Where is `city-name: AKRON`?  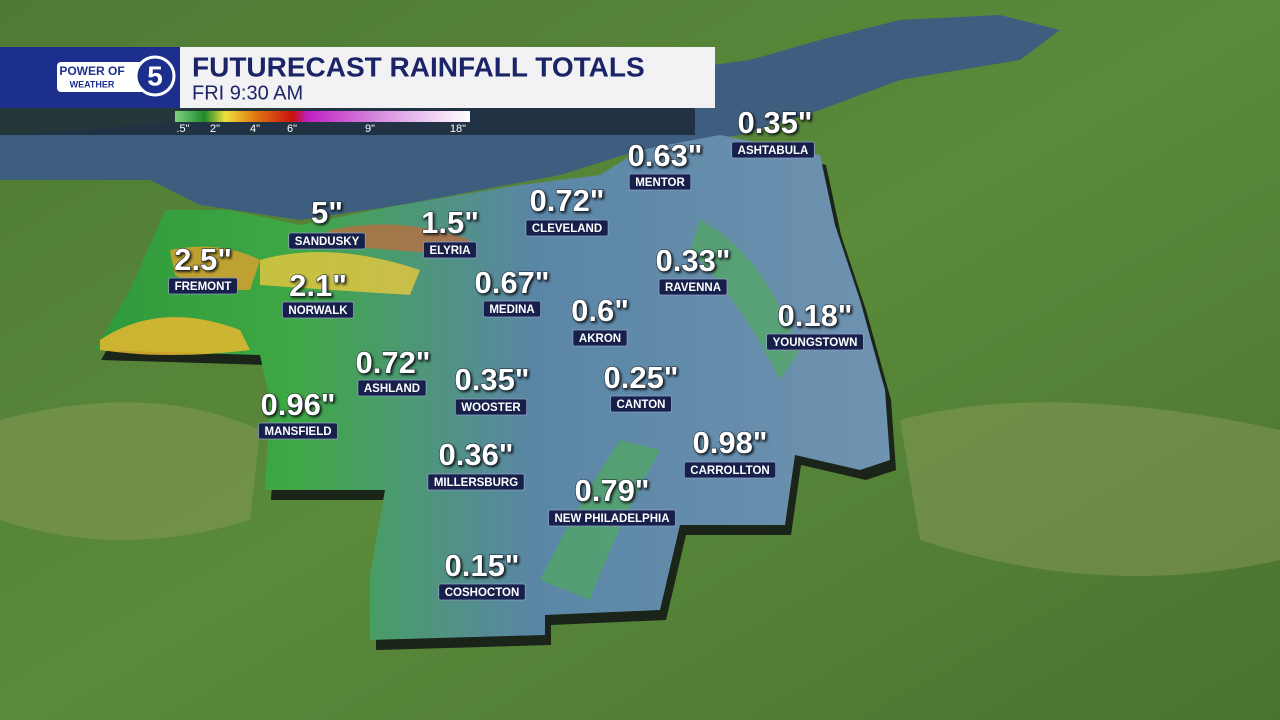
city-name: AKRON is located at coordinates (600, 339).